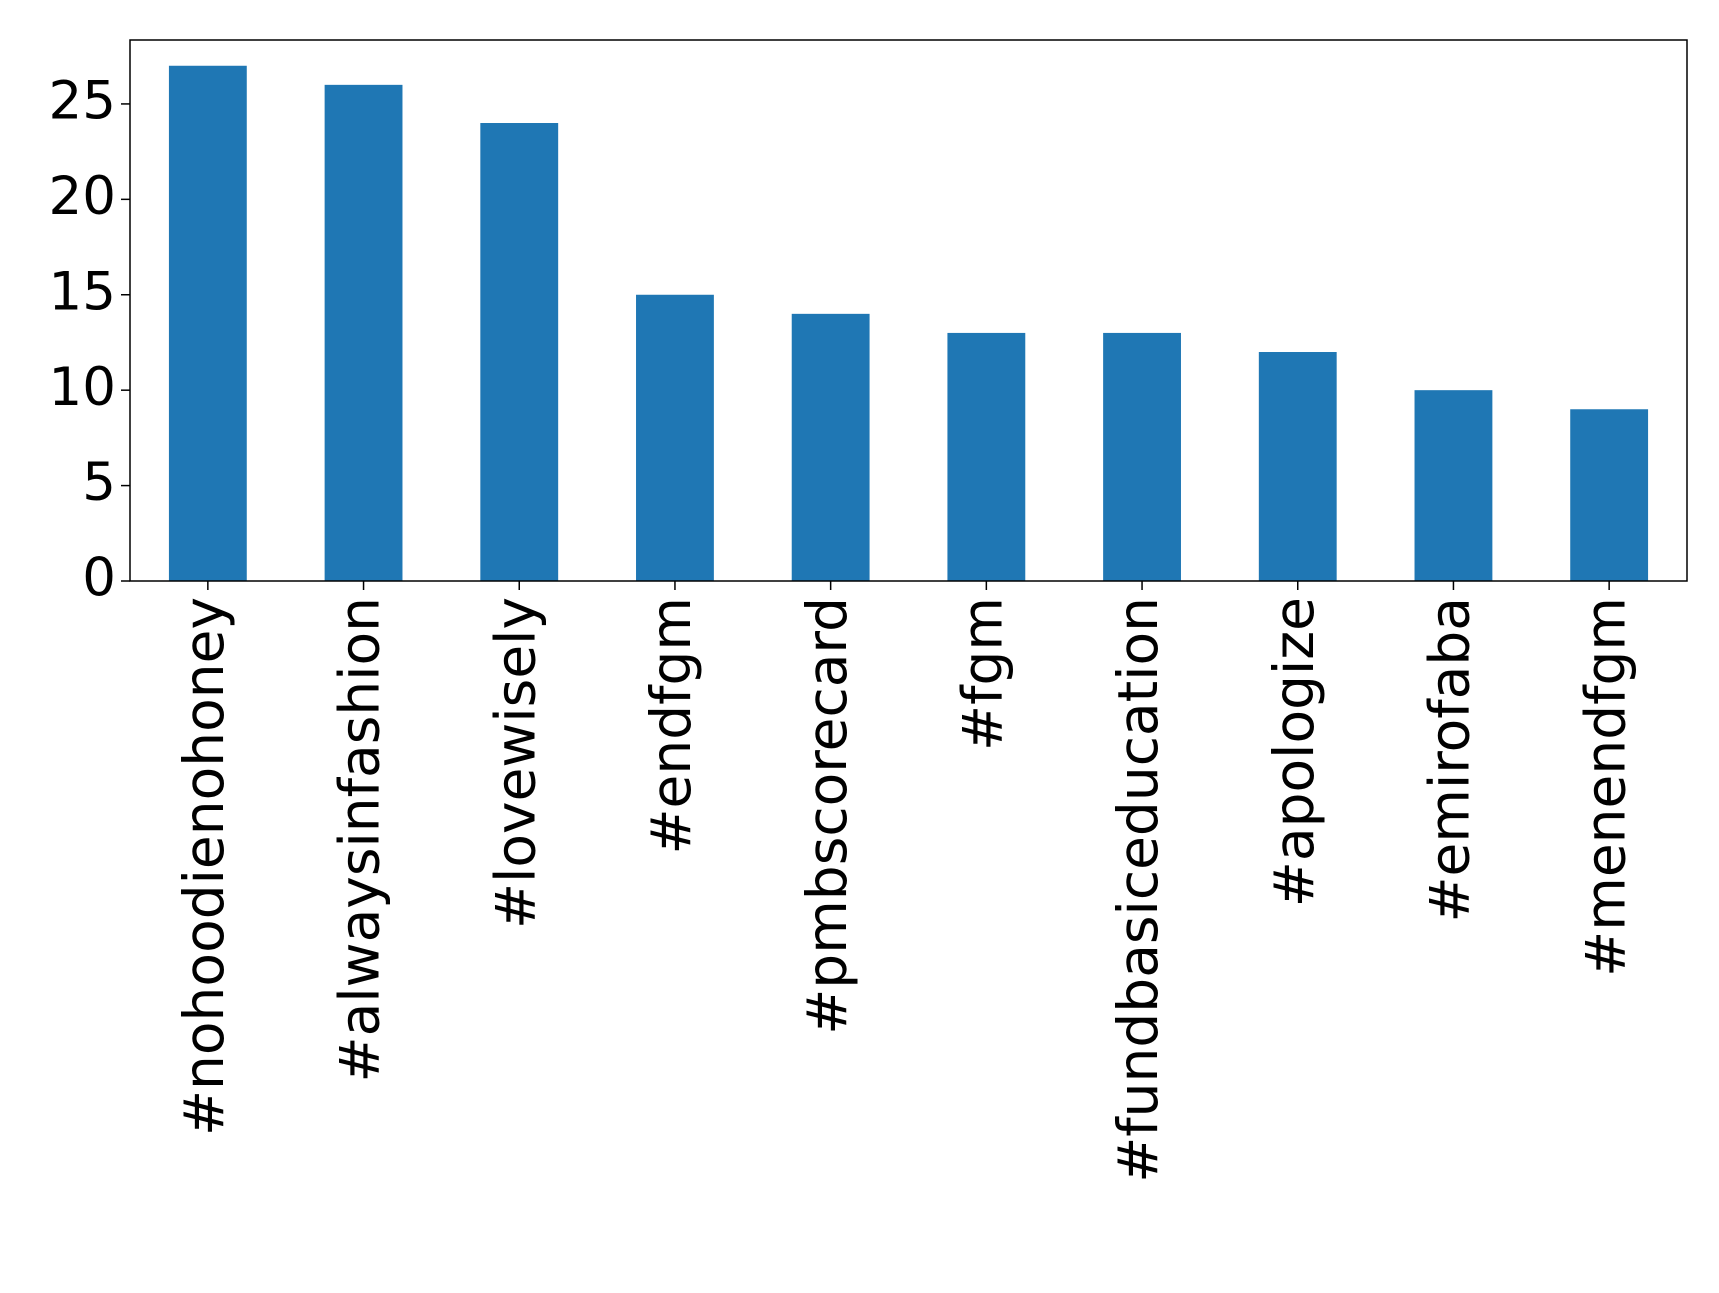  Describe the element at coordinates (1450, 760) in the screenshot. I see `x-tick-label: #emirofaba` at that location.